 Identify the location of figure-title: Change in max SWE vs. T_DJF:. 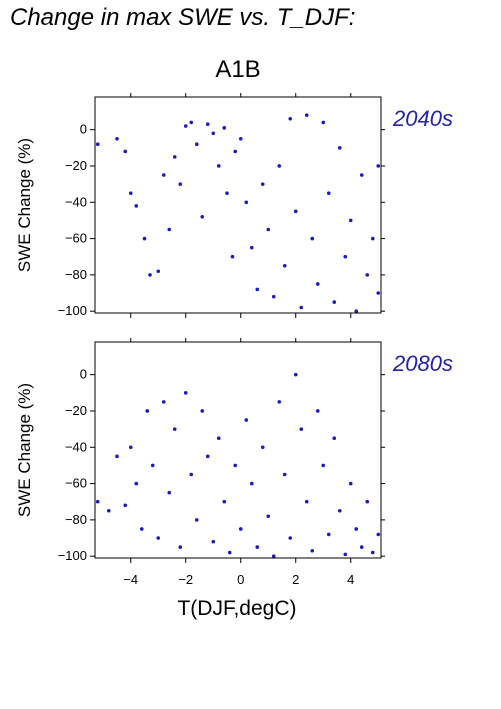
(183, 17).